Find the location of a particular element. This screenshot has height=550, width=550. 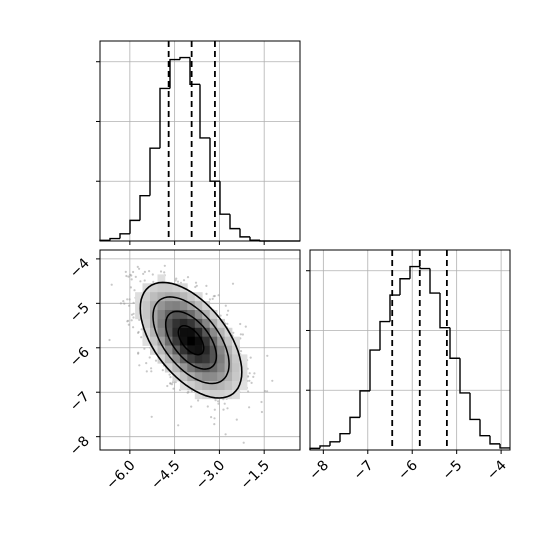

joint-xtick-label-1: −4.5 is located at coordinates (165, 475).